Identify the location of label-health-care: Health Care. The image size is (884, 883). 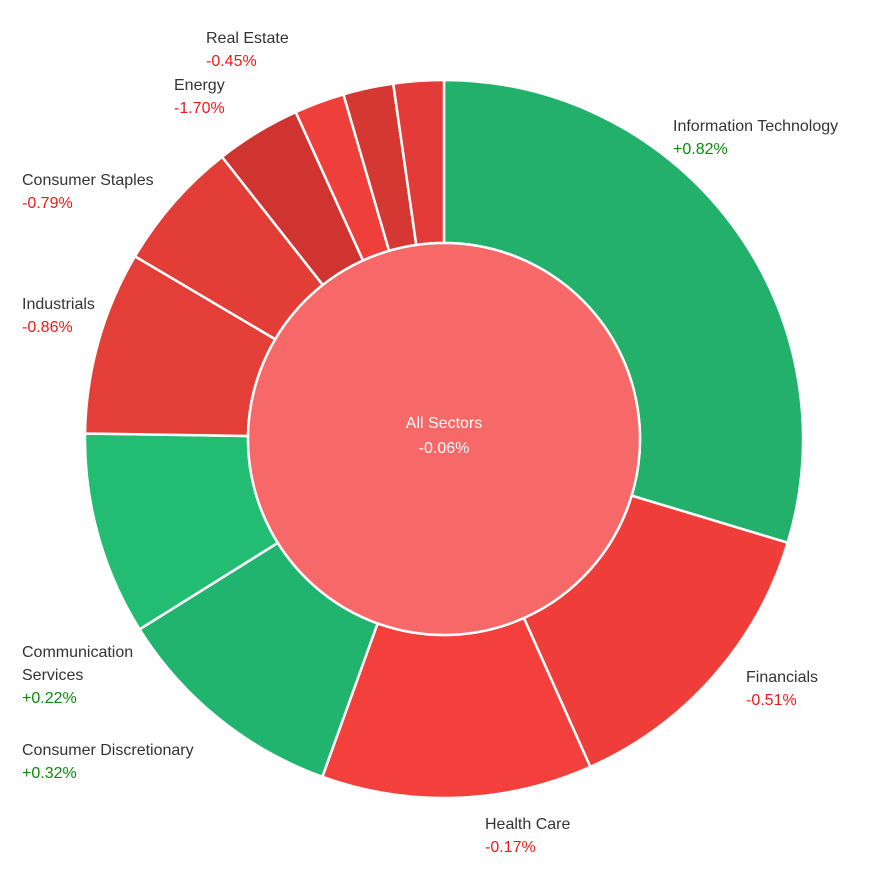
(527, 824).